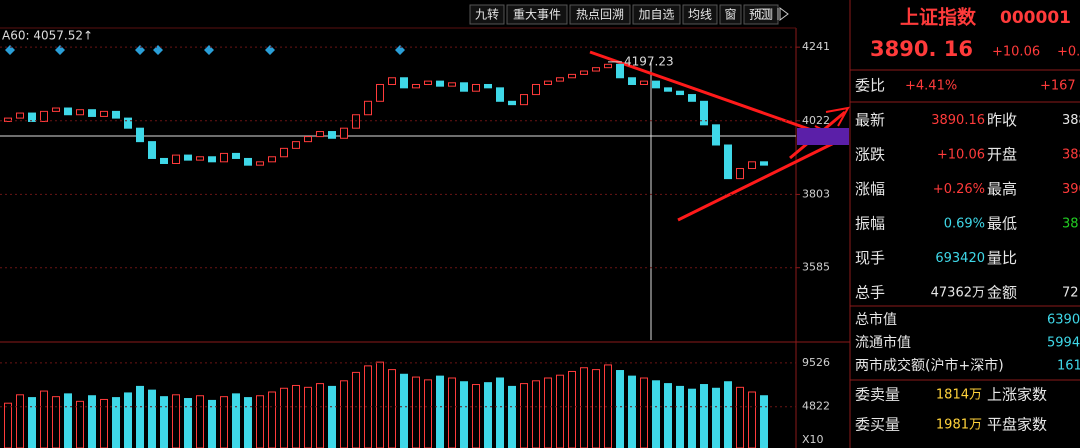  I want to click on row-value: 47362万, so click(958, 293).